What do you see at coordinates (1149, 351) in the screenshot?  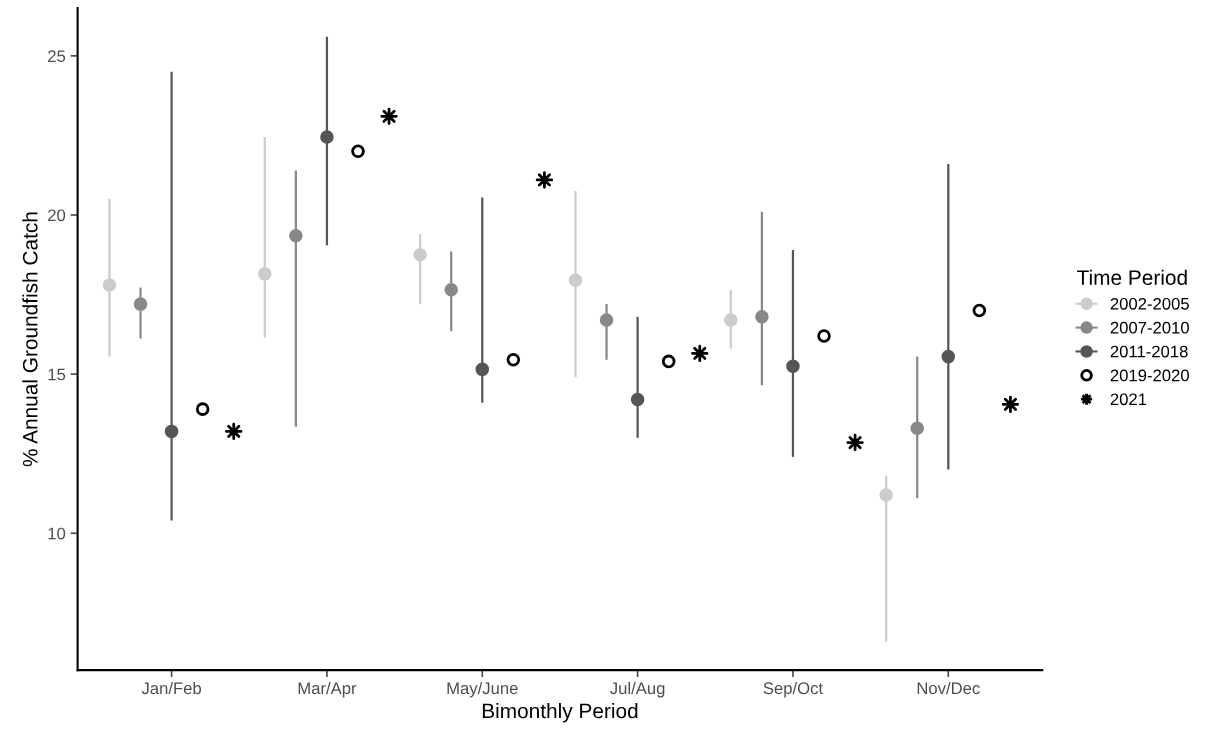 I see `legend-label: 2011-2018` at bounding box center [1149, 351].